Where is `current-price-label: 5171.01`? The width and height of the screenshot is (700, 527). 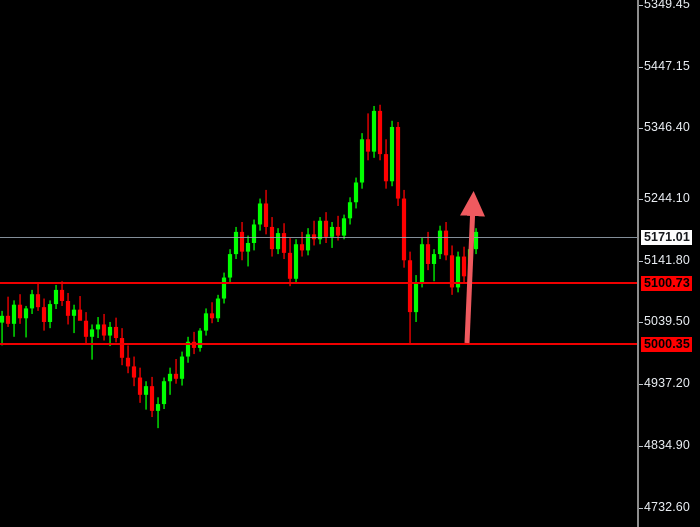
current-price-label: 5171.01 is located at coordinates (666, 237).